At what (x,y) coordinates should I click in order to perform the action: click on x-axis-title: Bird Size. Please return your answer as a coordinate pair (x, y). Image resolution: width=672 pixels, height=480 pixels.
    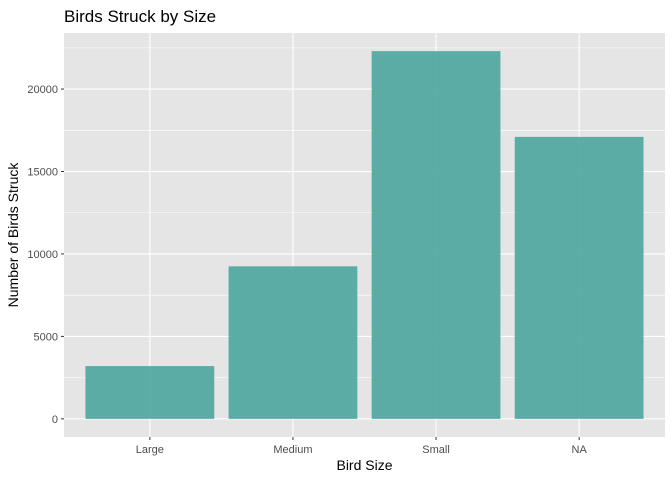
    Looking at the image, I should click on (364, 465).